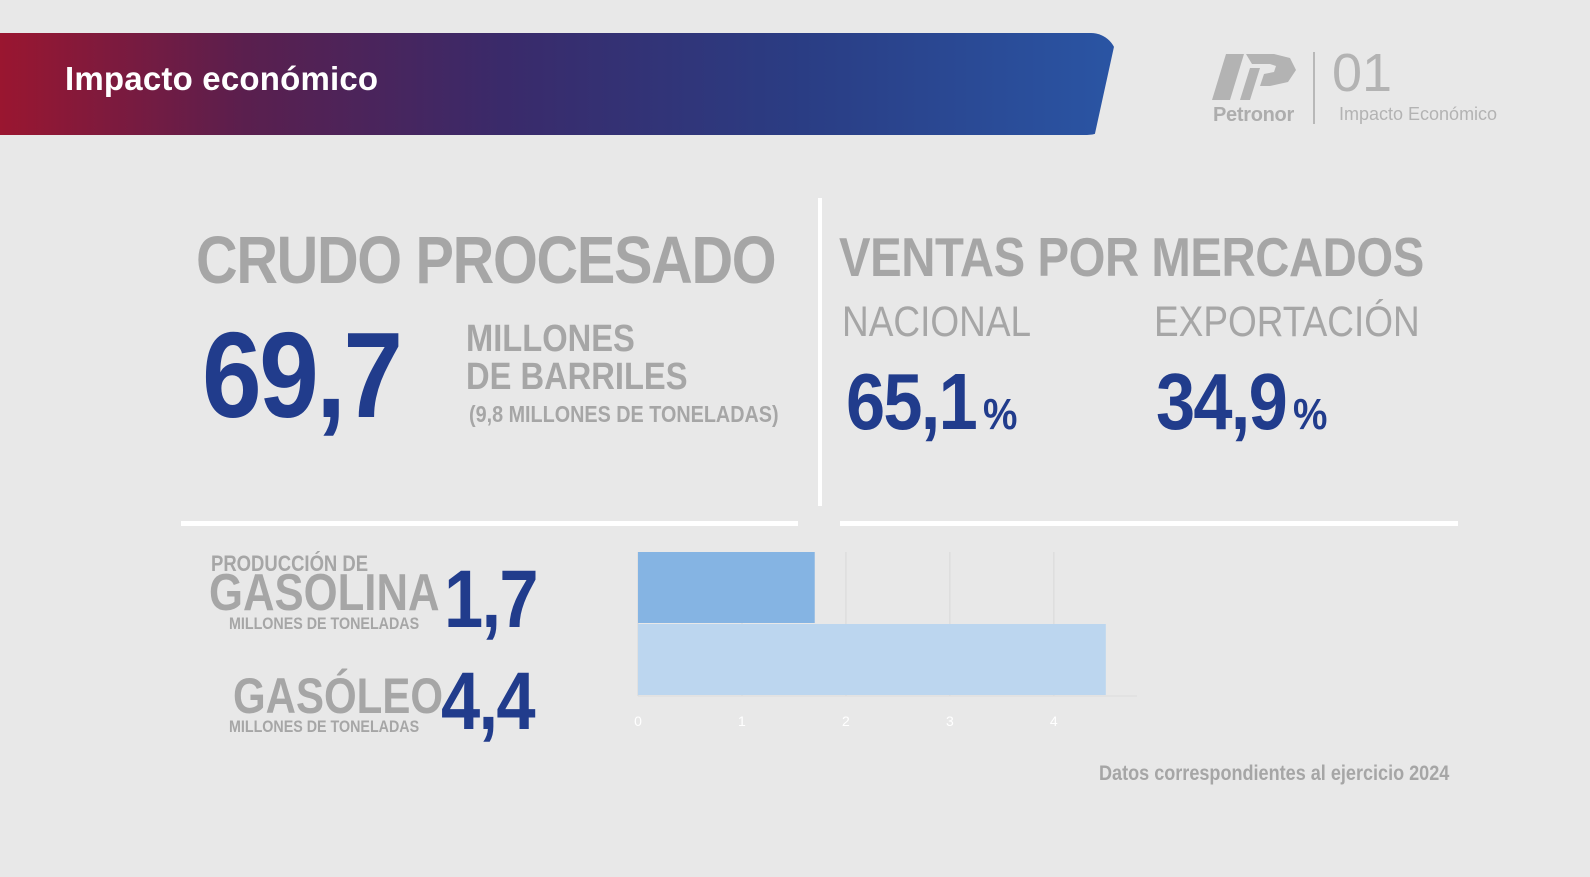 This screenshot has height=877, width=1590. What do you see at coordinates (222, 78) in the screenshot?
I see `page-title: Impacto económico` at bounding box center [222, 78].